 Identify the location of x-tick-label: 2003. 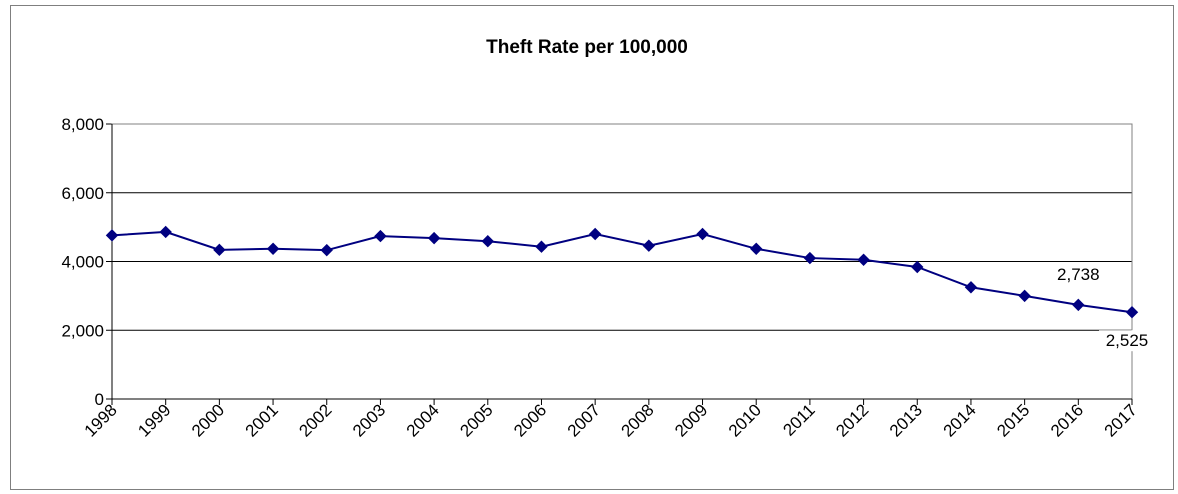
(369, 420).